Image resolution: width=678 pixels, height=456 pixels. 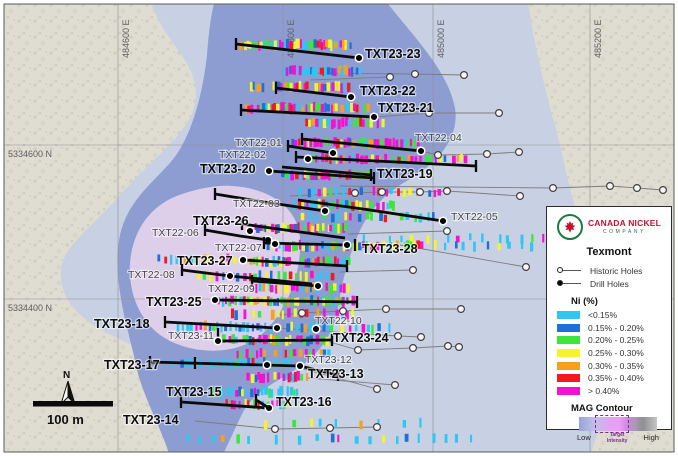 I want to click on hole-label-TXT22-01: TXT22-01, so click(x=258, y=143).